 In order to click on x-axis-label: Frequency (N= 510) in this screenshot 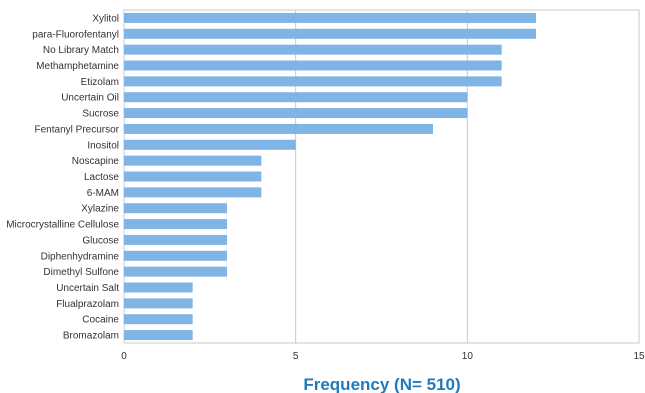, I will do `click(381, 384)`.